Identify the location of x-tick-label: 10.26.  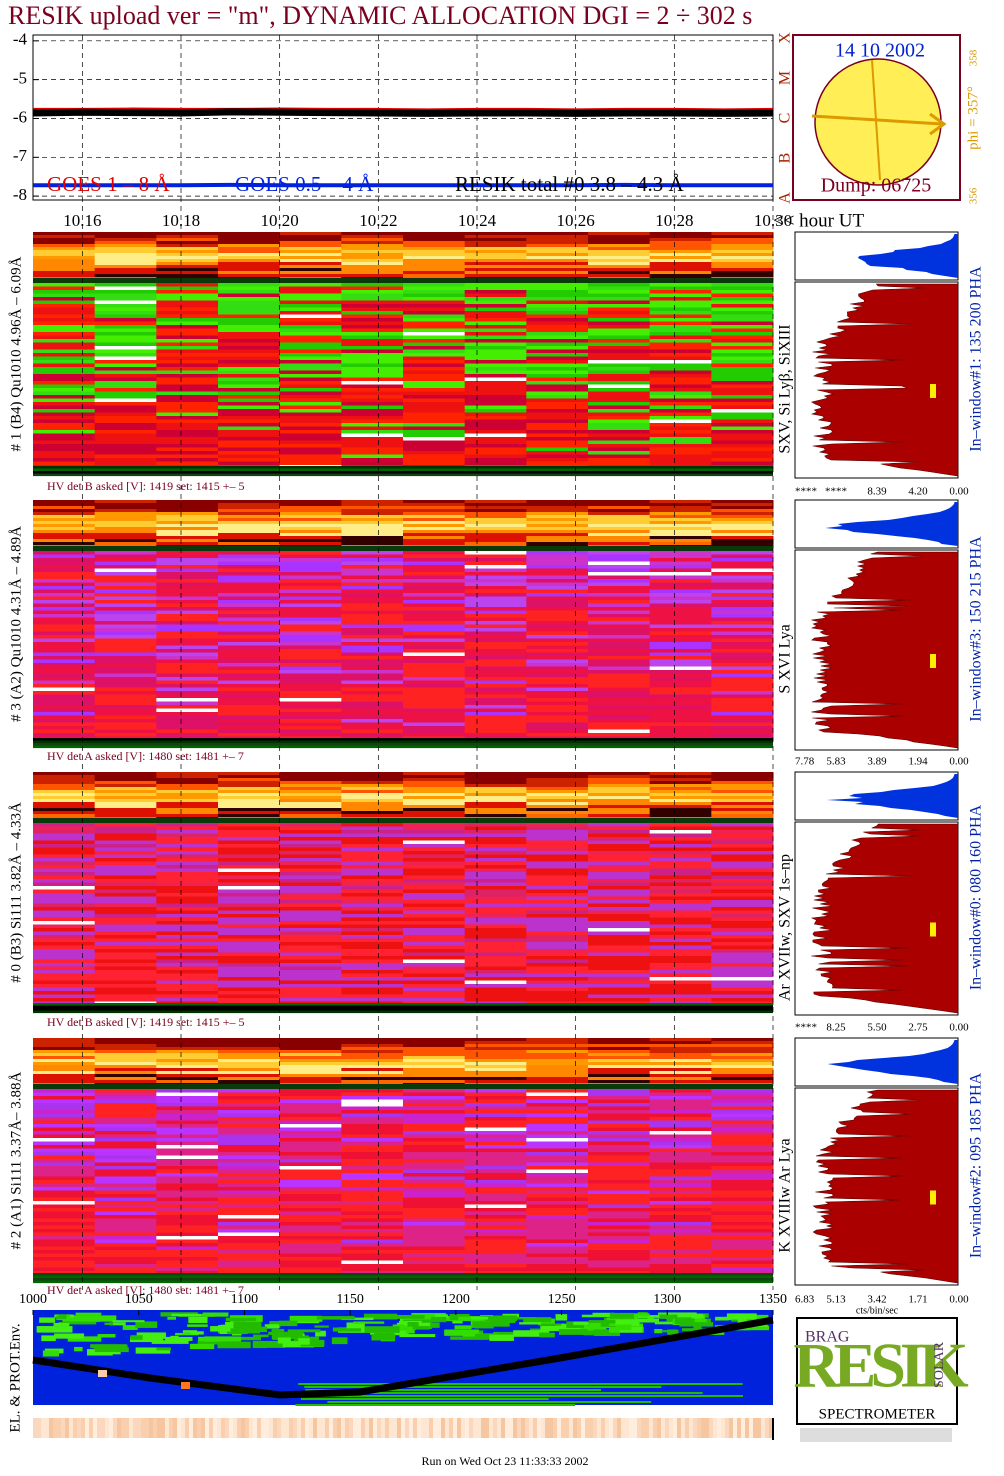
(576, 220).